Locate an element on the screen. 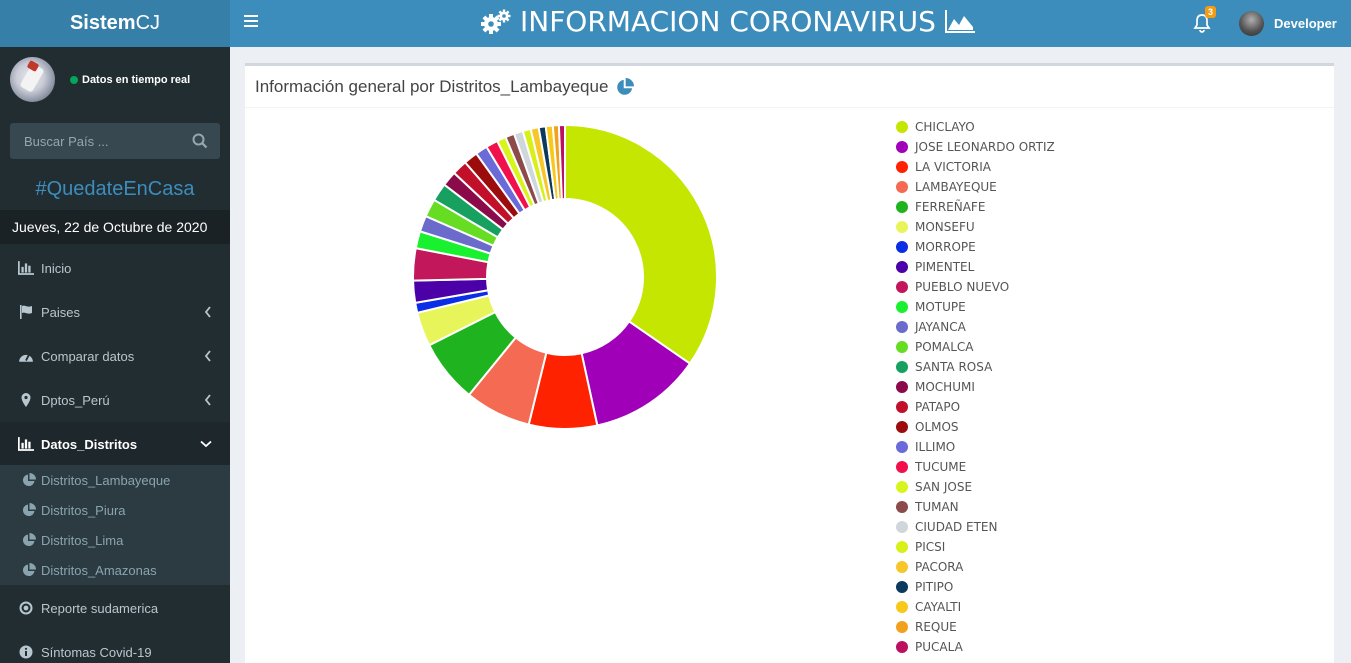  submenu-item-piura: Distritos_Piura is located at coordinates (115, 510).